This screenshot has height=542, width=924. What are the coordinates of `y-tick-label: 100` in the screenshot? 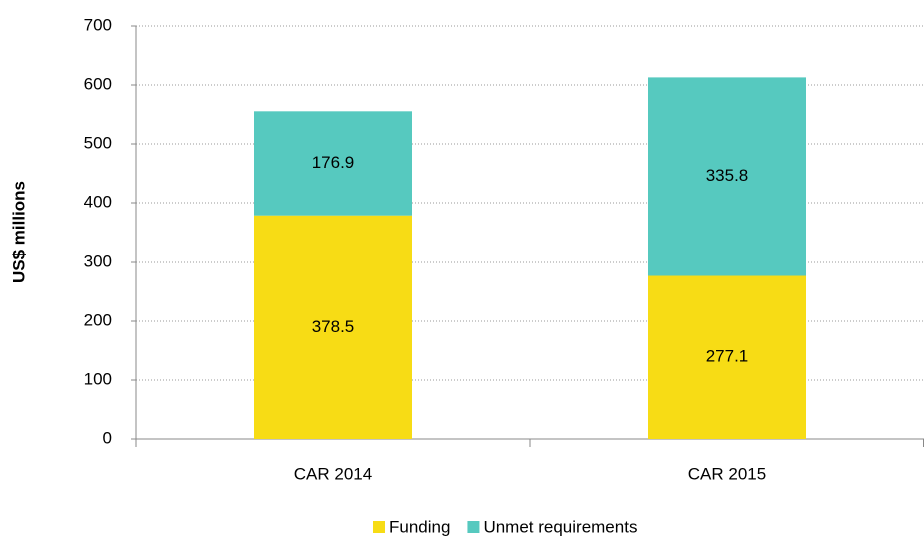 It's located at (98, 378).